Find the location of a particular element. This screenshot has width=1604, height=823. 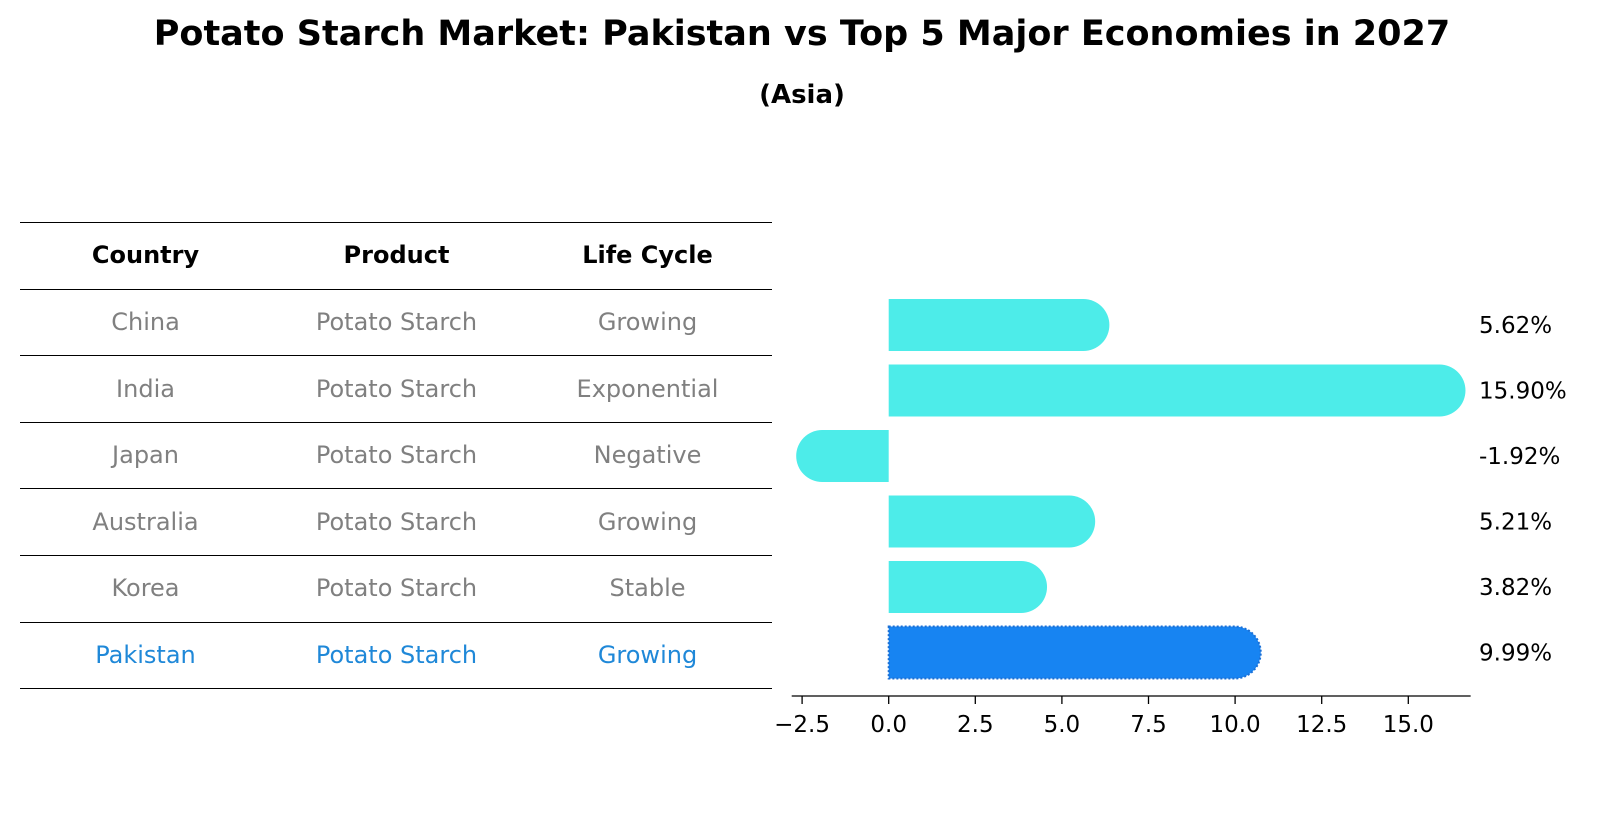

value-label: 15.90% is located at coordinates (1523, 392).